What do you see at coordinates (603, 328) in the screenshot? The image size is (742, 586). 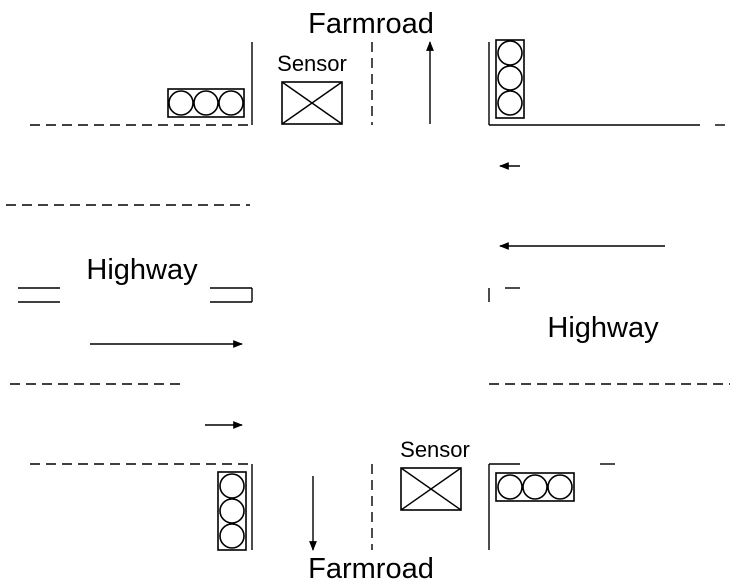 I see `highway-east-label: Highway` at bounding box center [603, 328].